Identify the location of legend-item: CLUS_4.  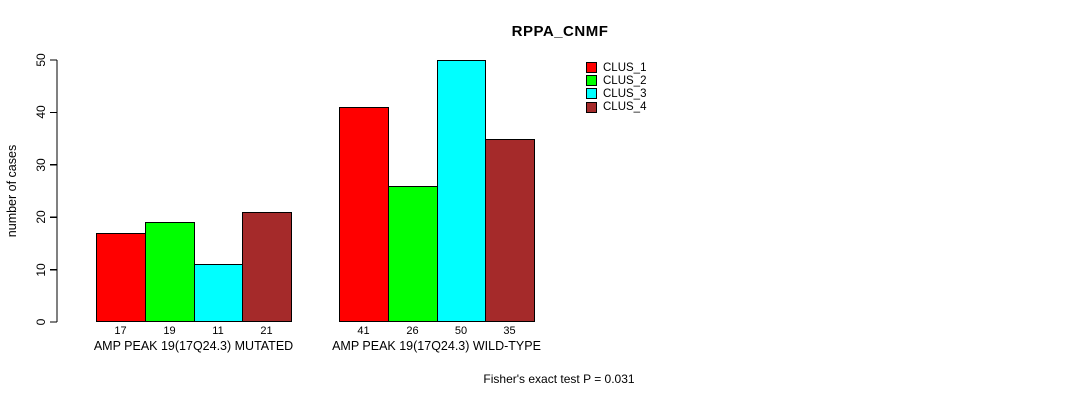
(616, 107).